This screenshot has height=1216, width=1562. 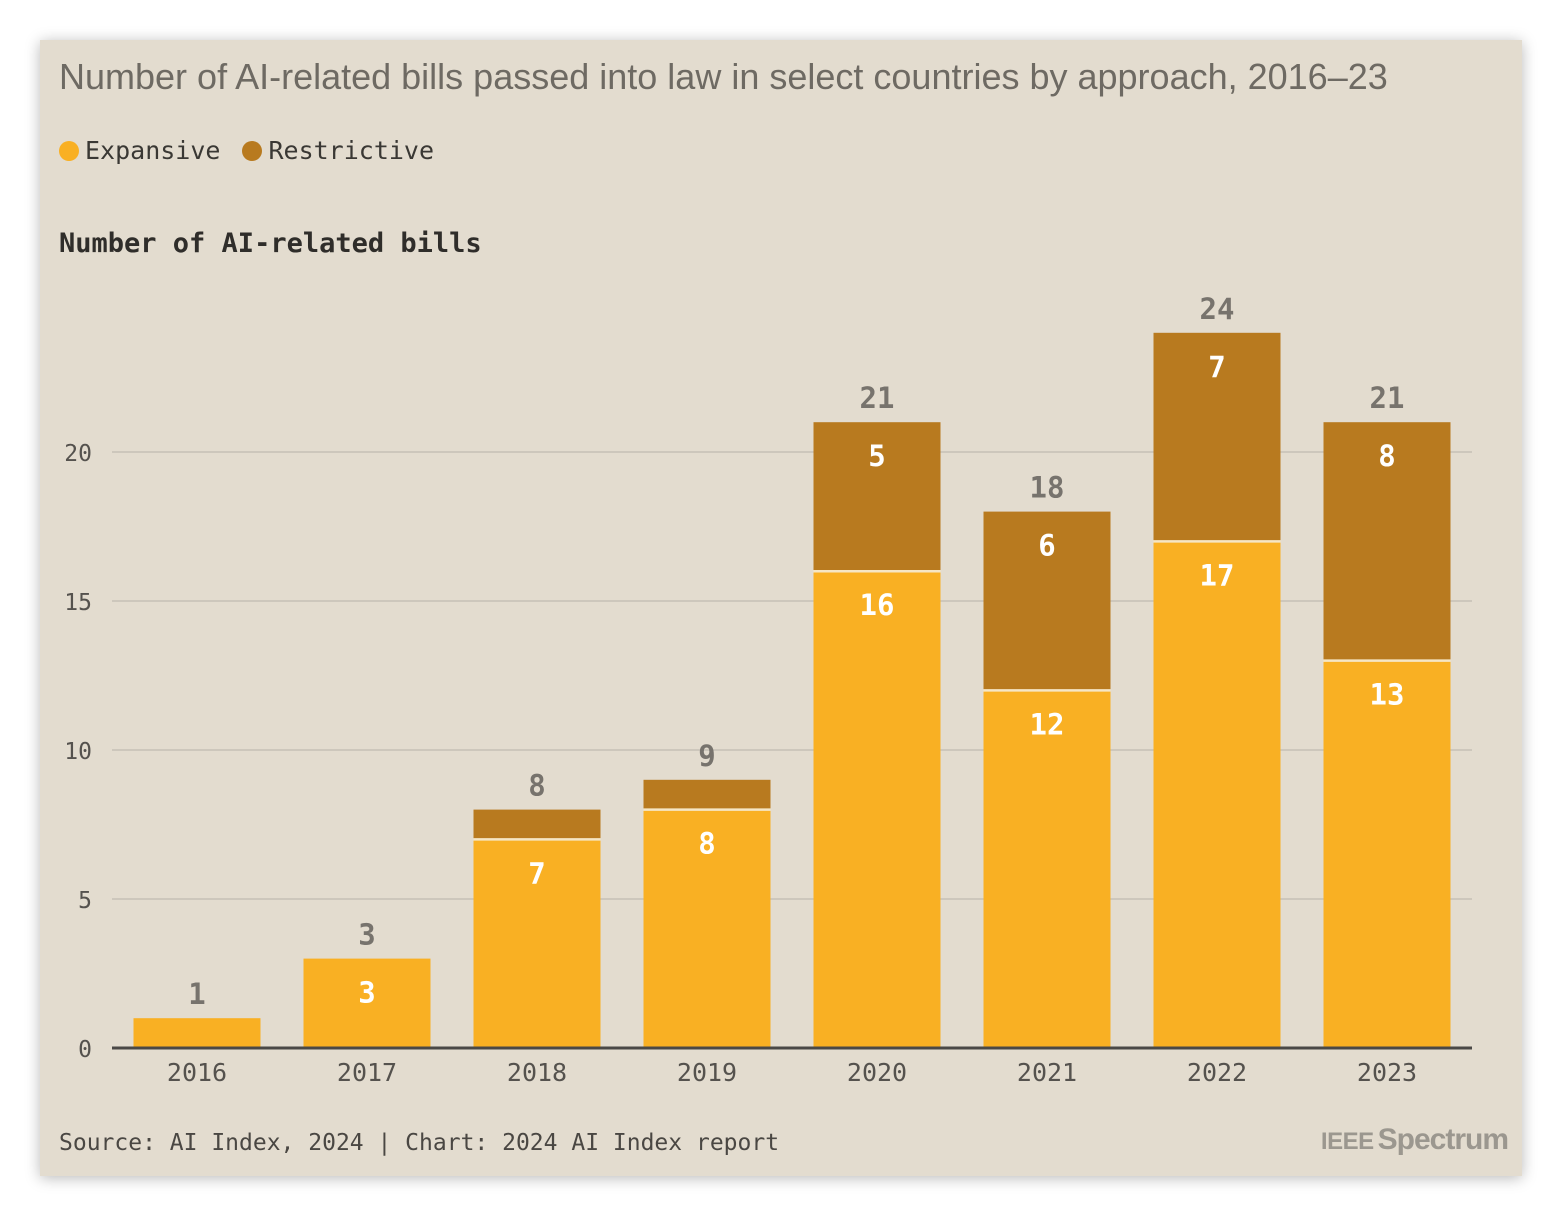 I want to click on bar-expansive-2019, so click(x=707, y=928).